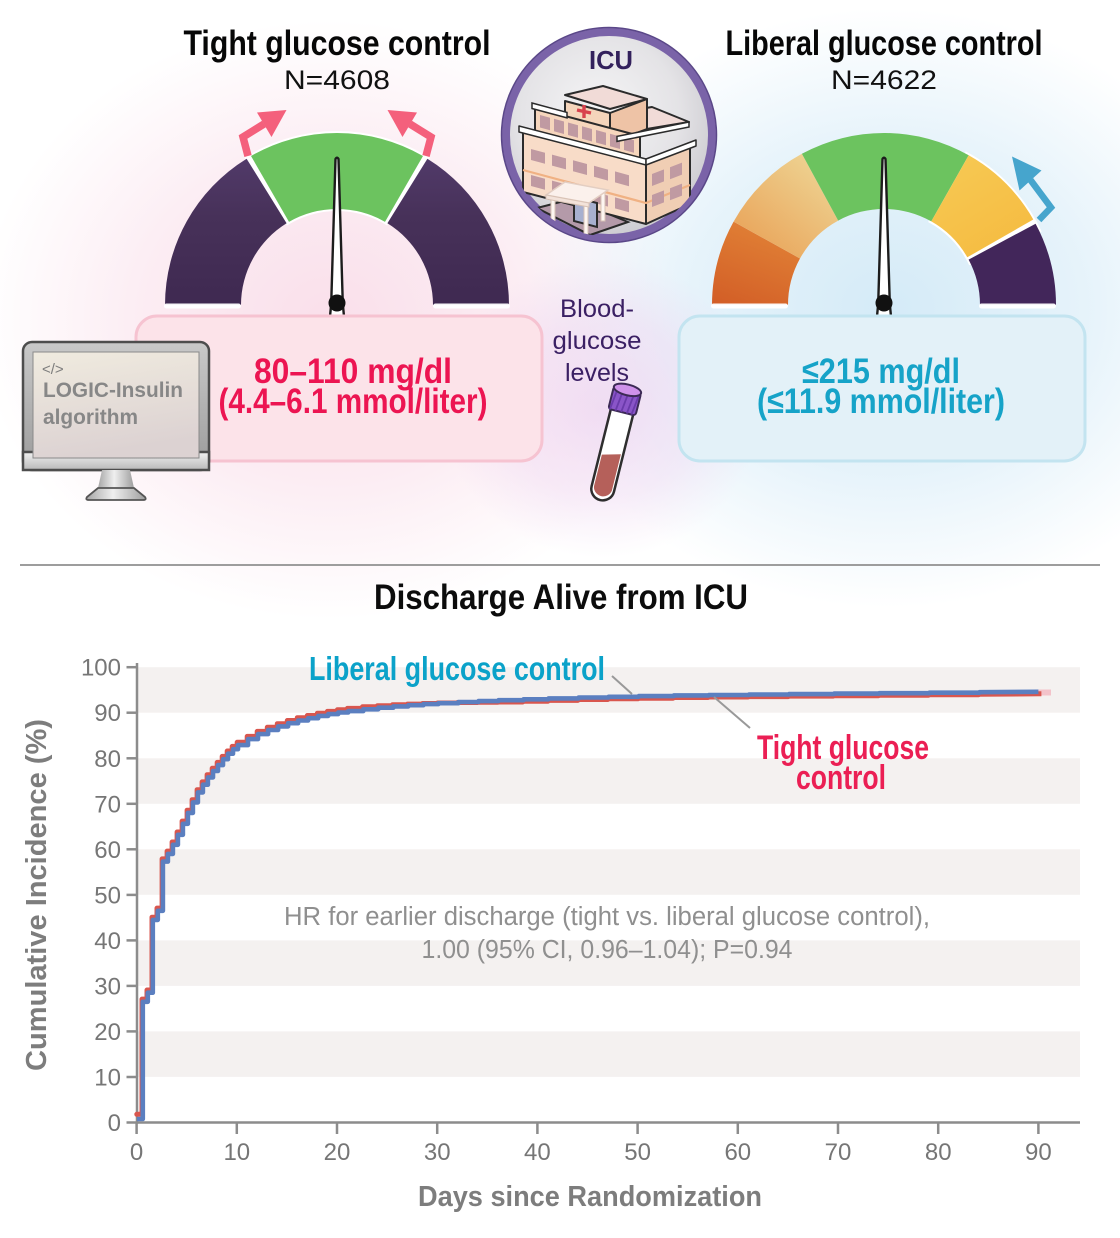  I want to click on svg-text: control, so click(841, 778).